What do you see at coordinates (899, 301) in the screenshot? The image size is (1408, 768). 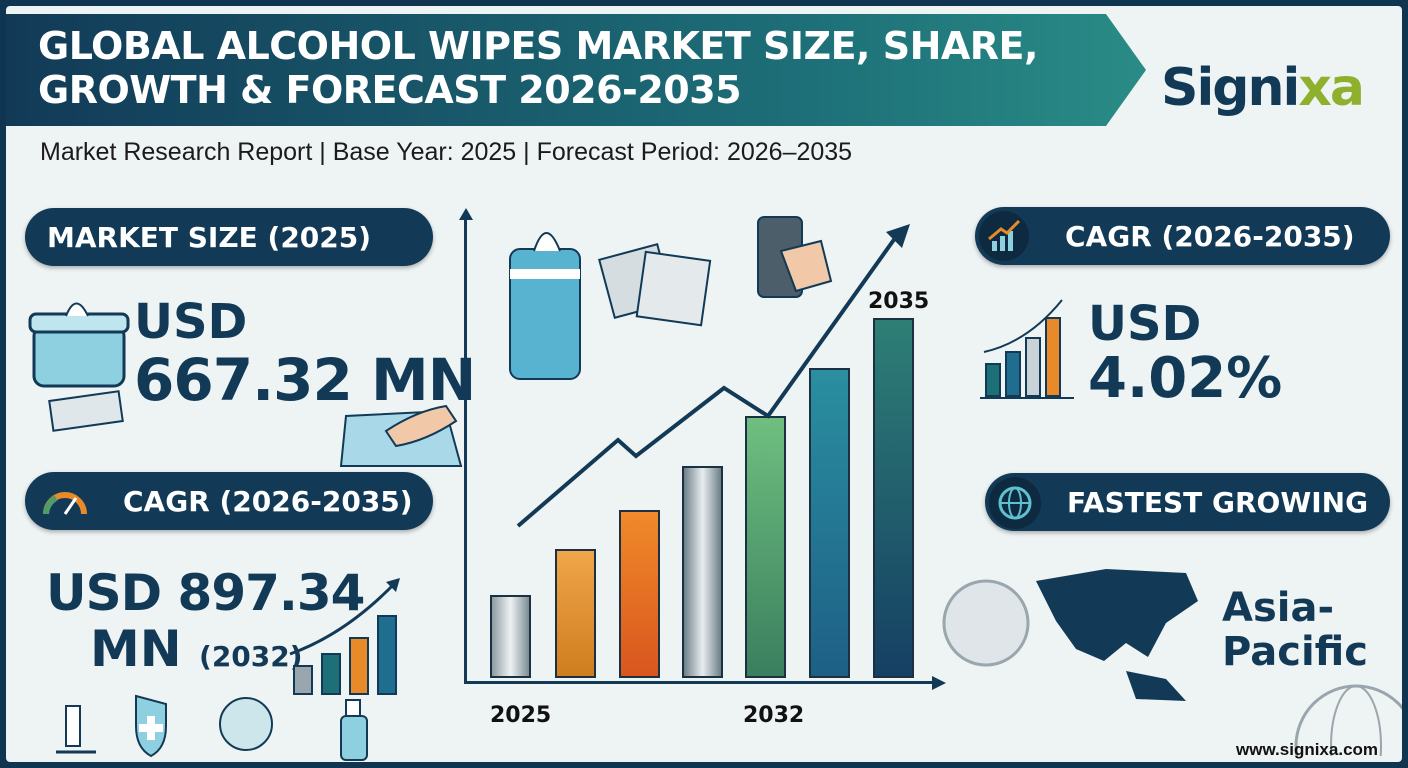 I see `x-label-2035: 2035` at bounding box center [899, 301].